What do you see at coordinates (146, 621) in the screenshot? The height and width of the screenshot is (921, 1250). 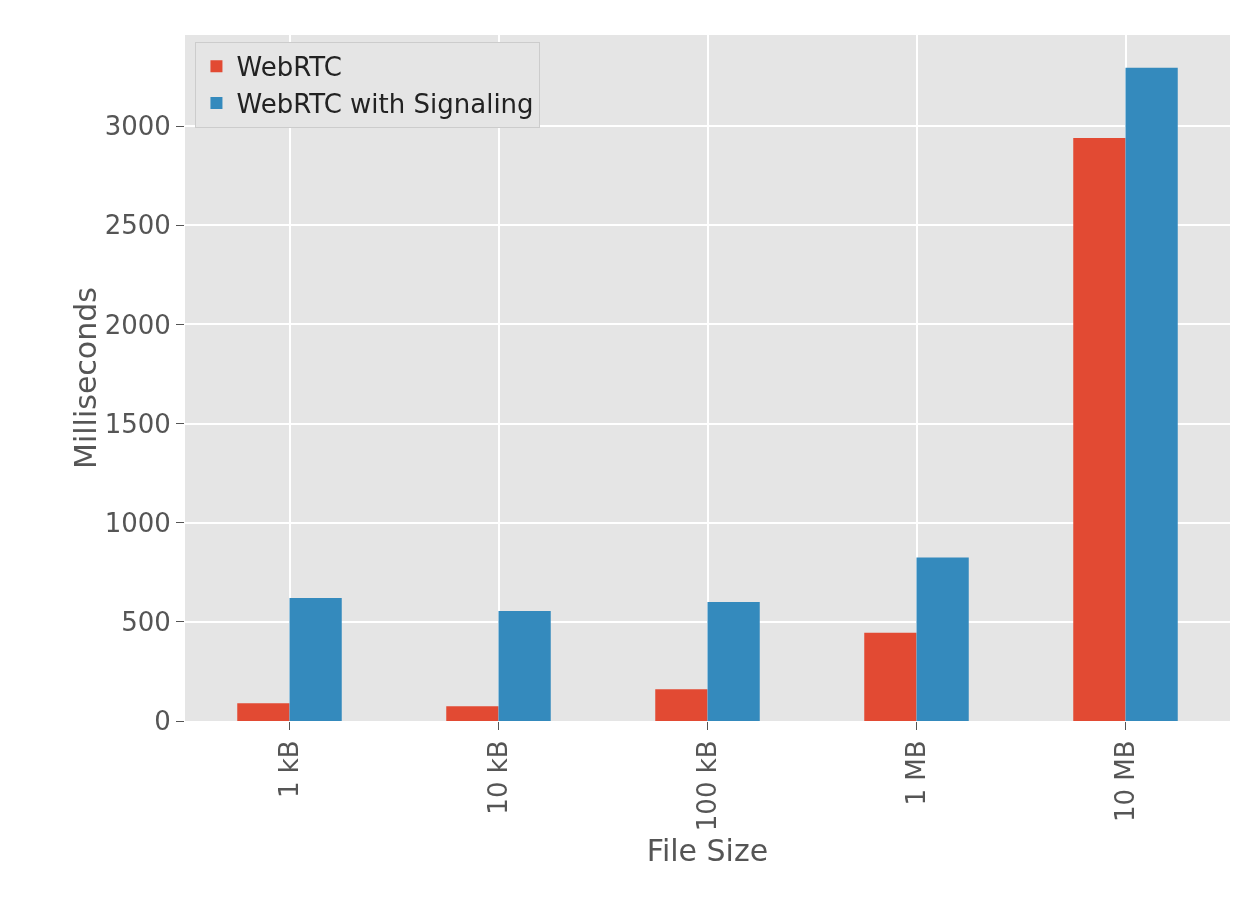 I see `y-tick-label: 500` at bounding box center [146, 621].